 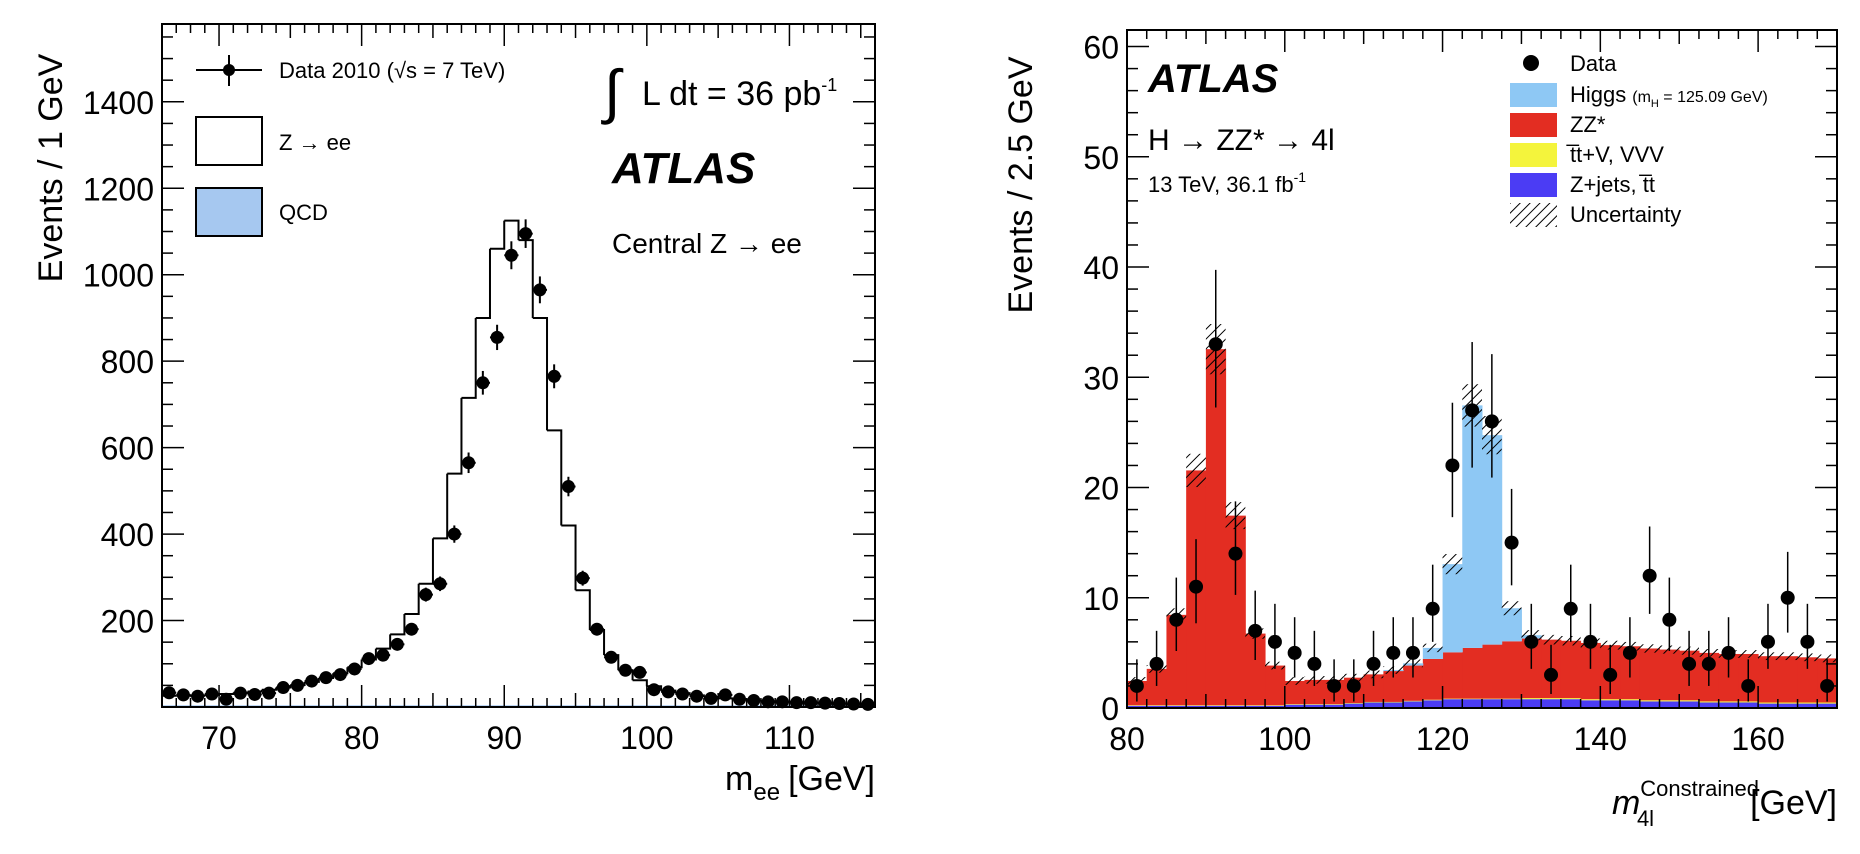 What do you see at coordinates (1724, 803) in the screenshot?
I see `x-axis-title: mConstrained 4l [GeV]` at bounding box center [1724, 803].